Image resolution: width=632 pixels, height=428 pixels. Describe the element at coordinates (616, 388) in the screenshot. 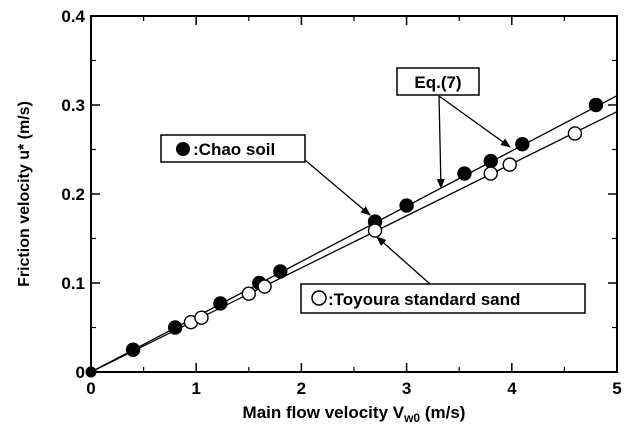

I see `x-tick-label: 5` at that location.